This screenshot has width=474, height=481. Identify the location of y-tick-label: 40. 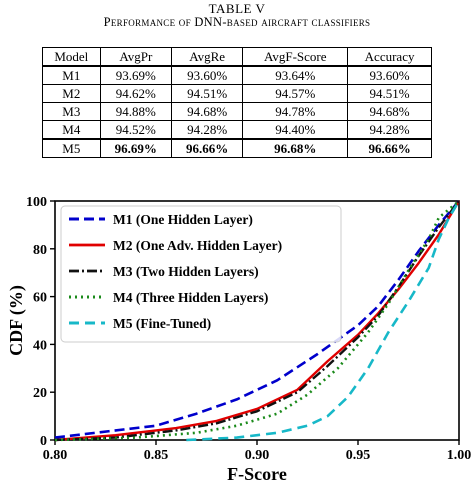
(40, 345).